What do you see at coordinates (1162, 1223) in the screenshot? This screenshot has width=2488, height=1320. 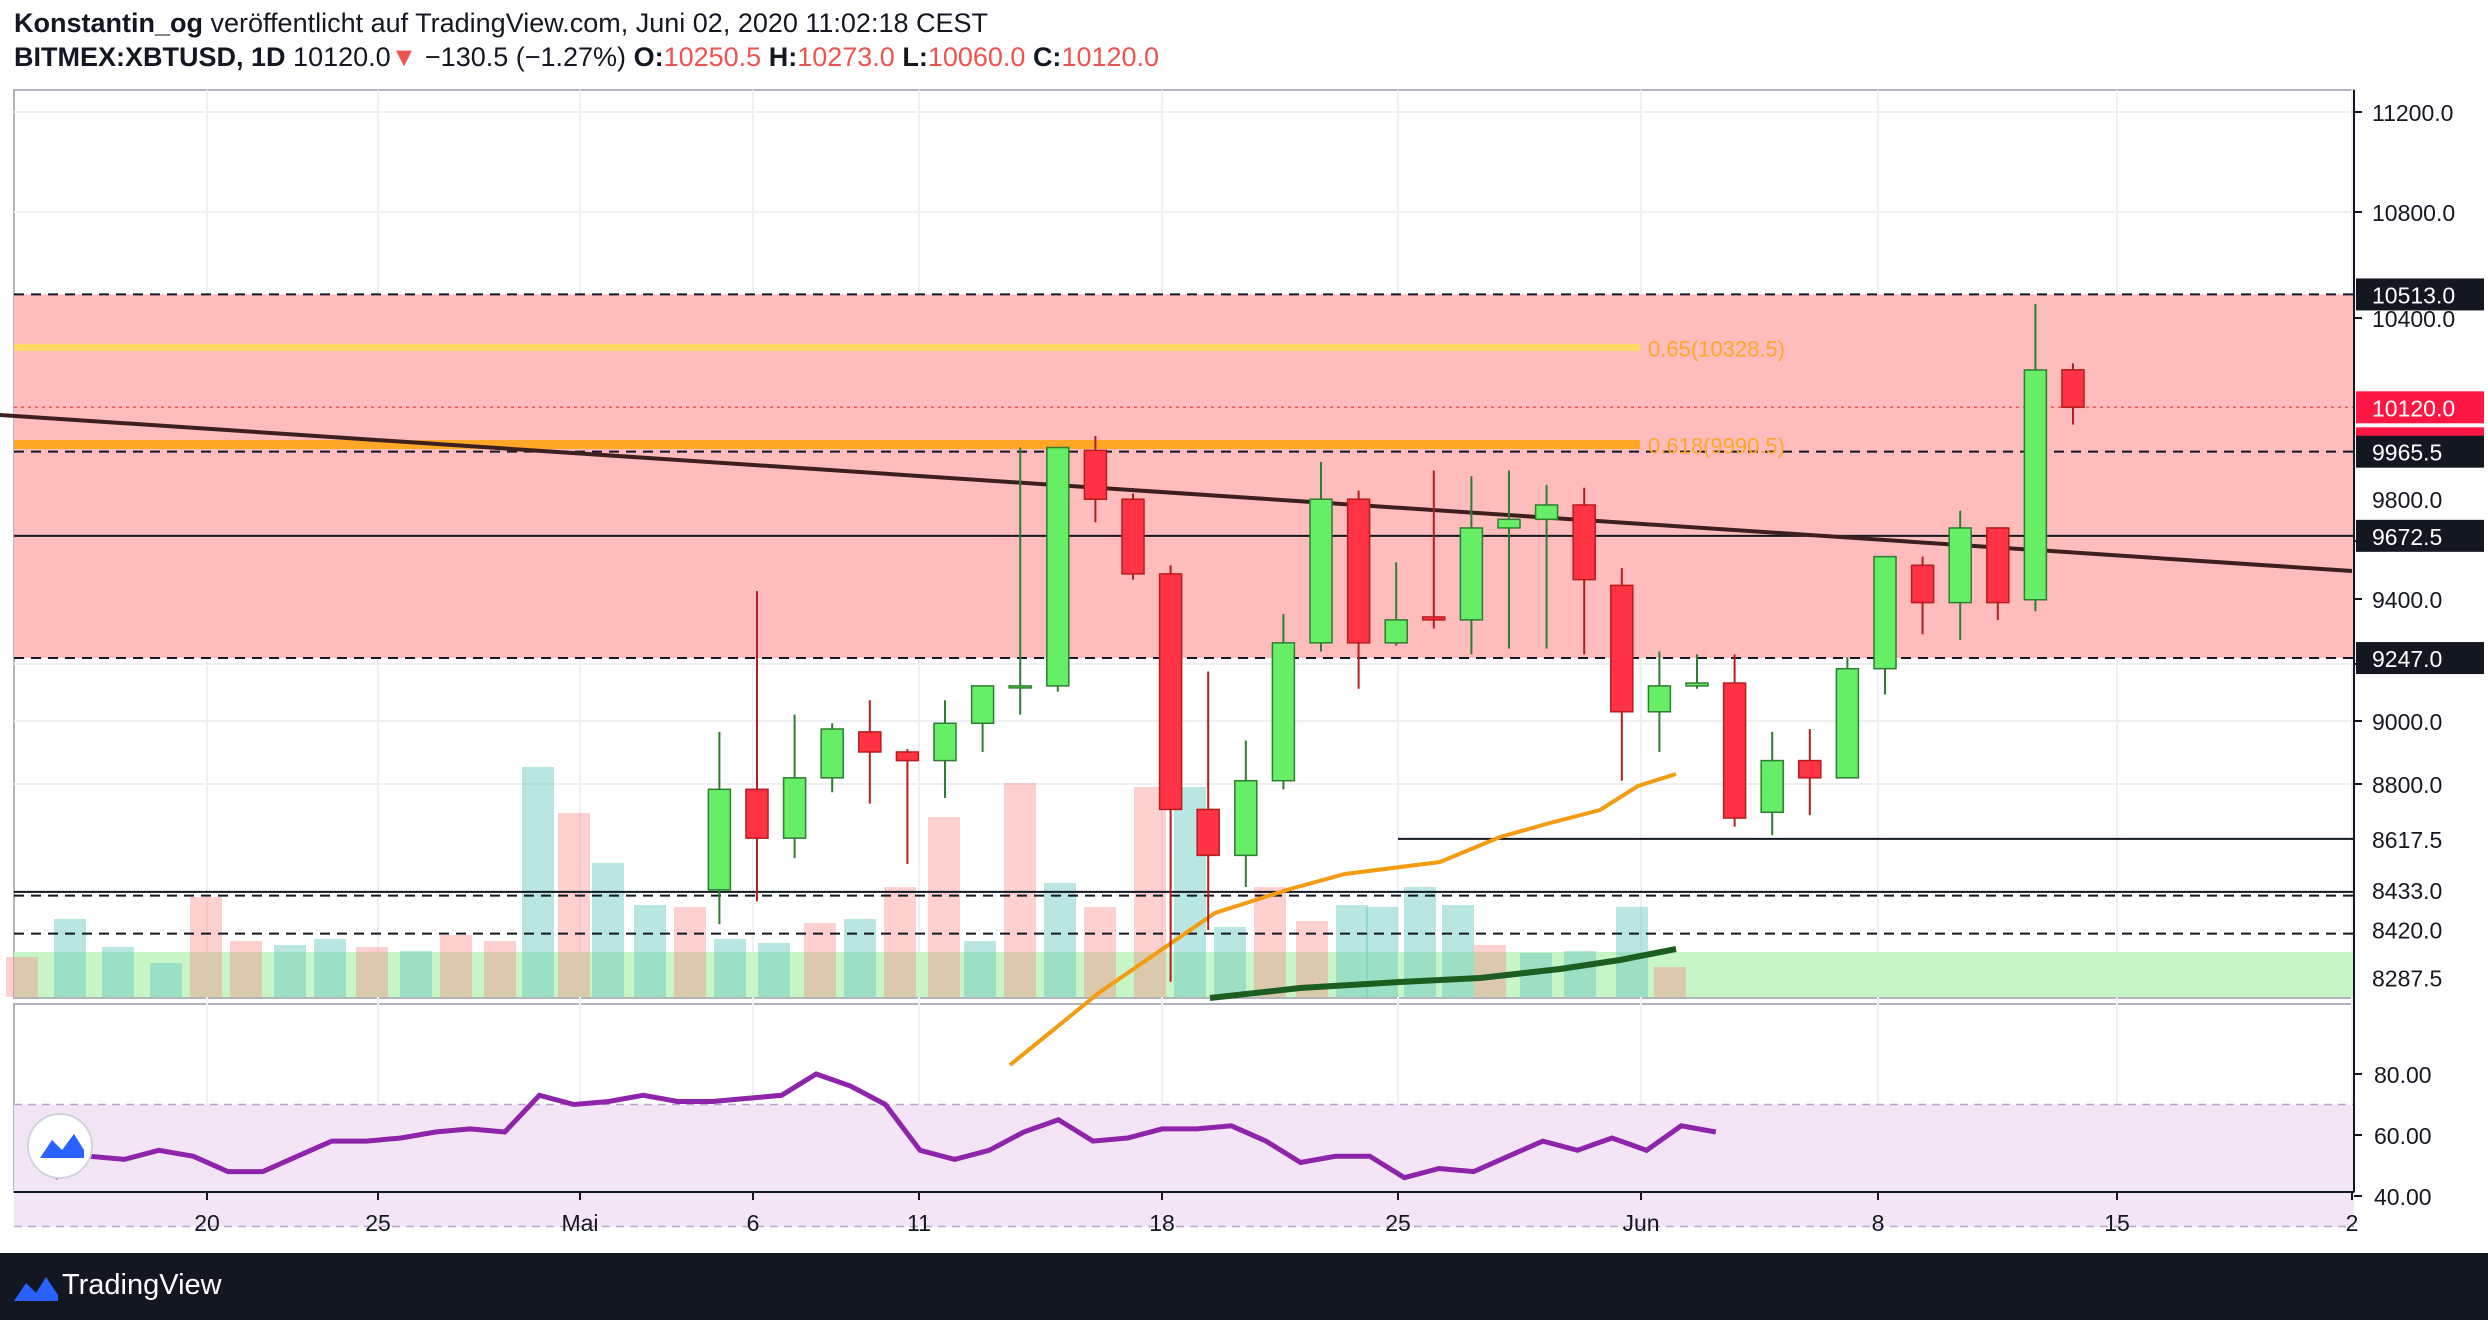 I see `time-tick-label: 18` at bounding box center [1162, 1223].